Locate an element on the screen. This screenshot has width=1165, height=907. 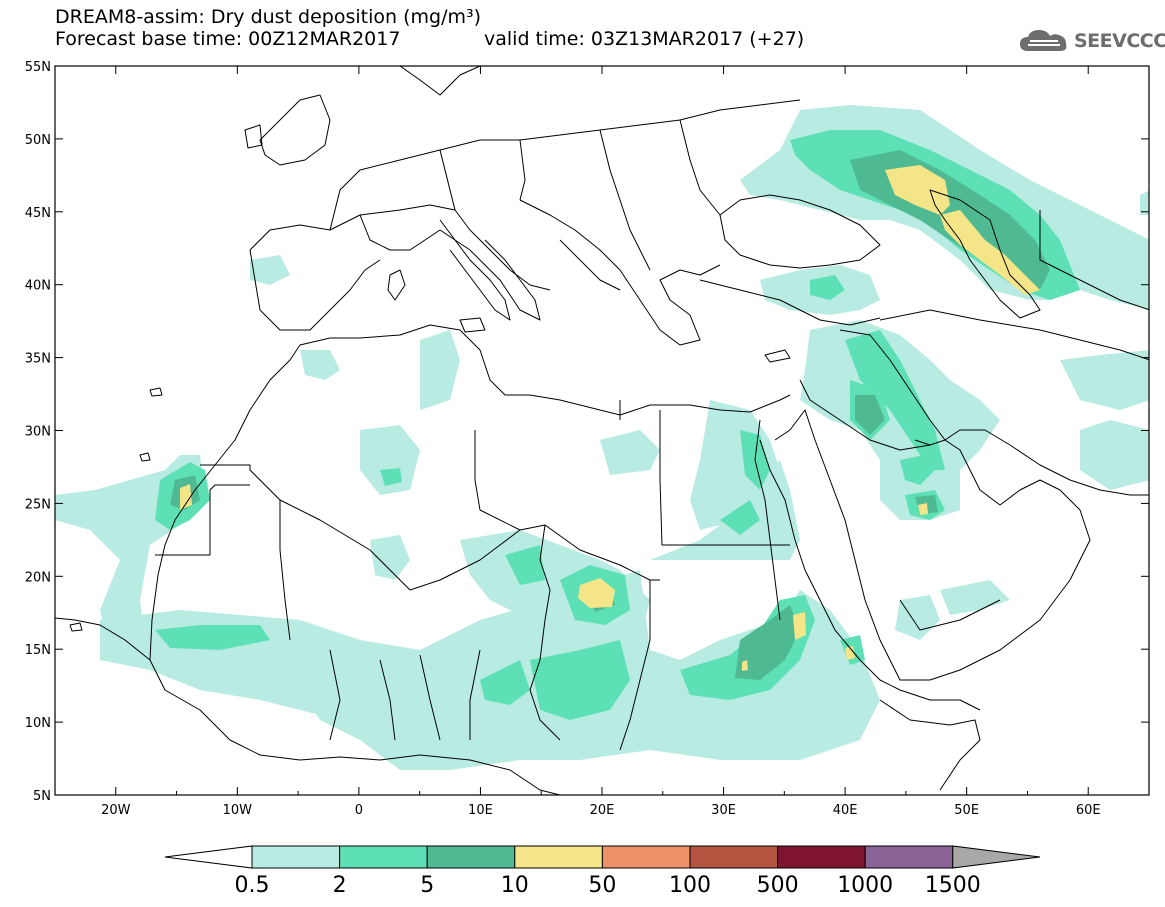
cloud-icon is located at coordinates (1043, 40).